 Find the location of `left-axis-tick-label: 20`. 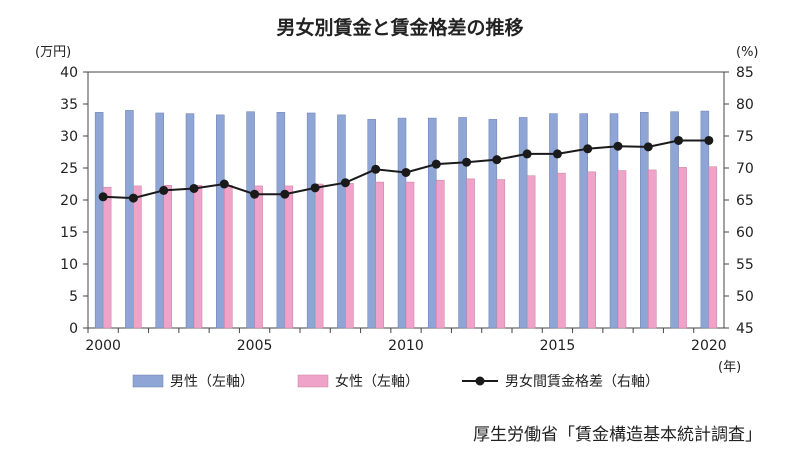

left-axis-tick-label: 20 is located at coordinates (69, 201).